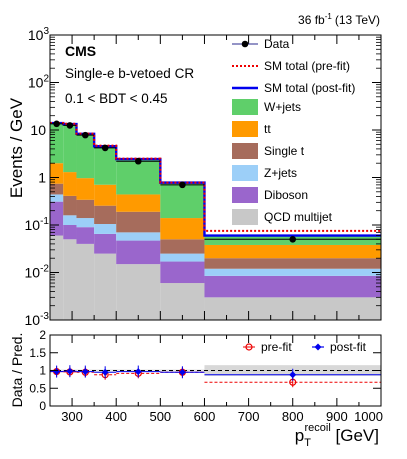 The height and width of the screenshot is (459, 407). Describe the element at coordinates (72, 416) in the screenshot. I see `ratio-x-tick-label: 300` at that location.